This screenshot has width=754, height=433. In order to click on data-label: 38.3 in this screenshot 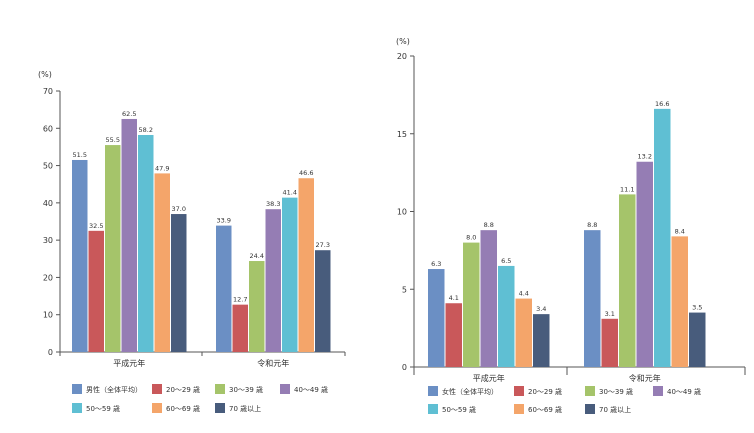, I will do `click(273, 204)`.